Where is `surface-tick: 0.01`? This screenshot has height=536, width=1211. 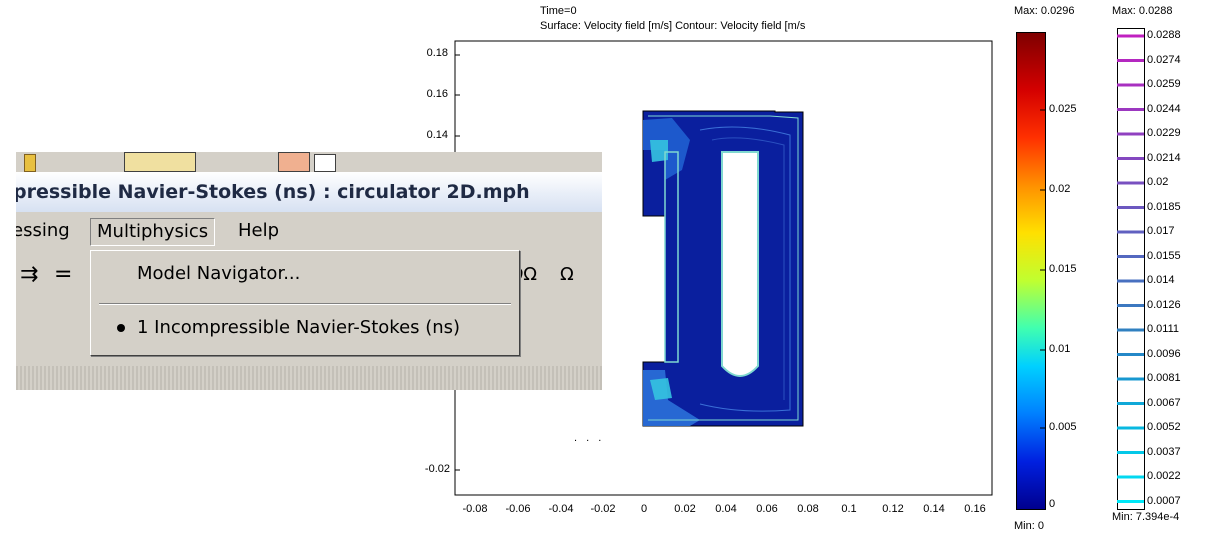
surface-tick: 0.01 is located at coordinates (1060, 349).